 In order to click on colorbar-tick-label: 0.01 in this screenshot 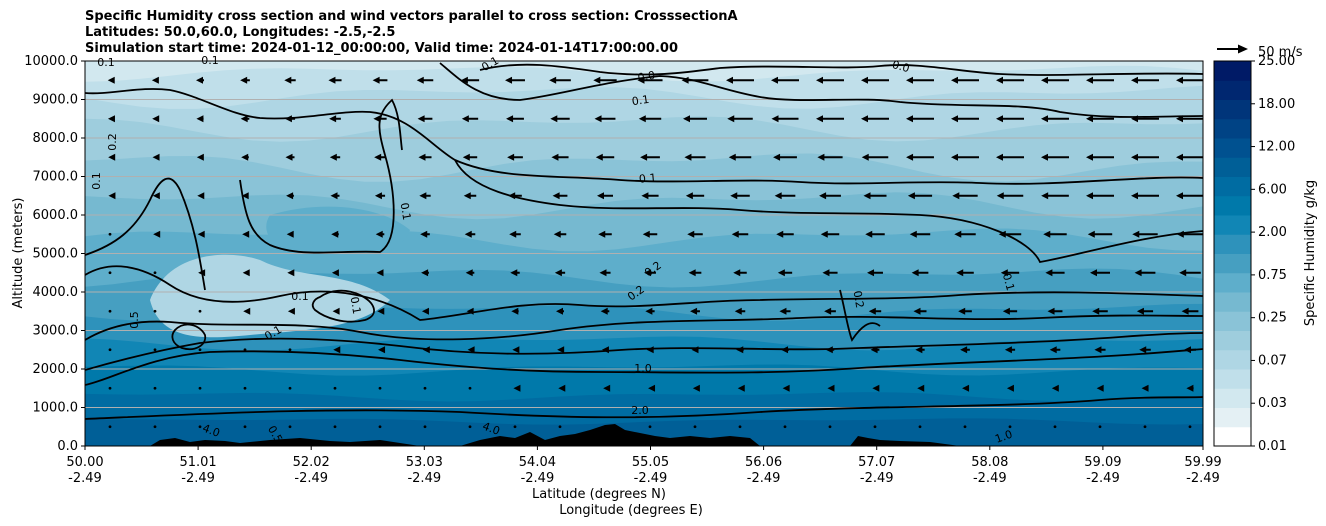, I will do `click(1272, 446)`.